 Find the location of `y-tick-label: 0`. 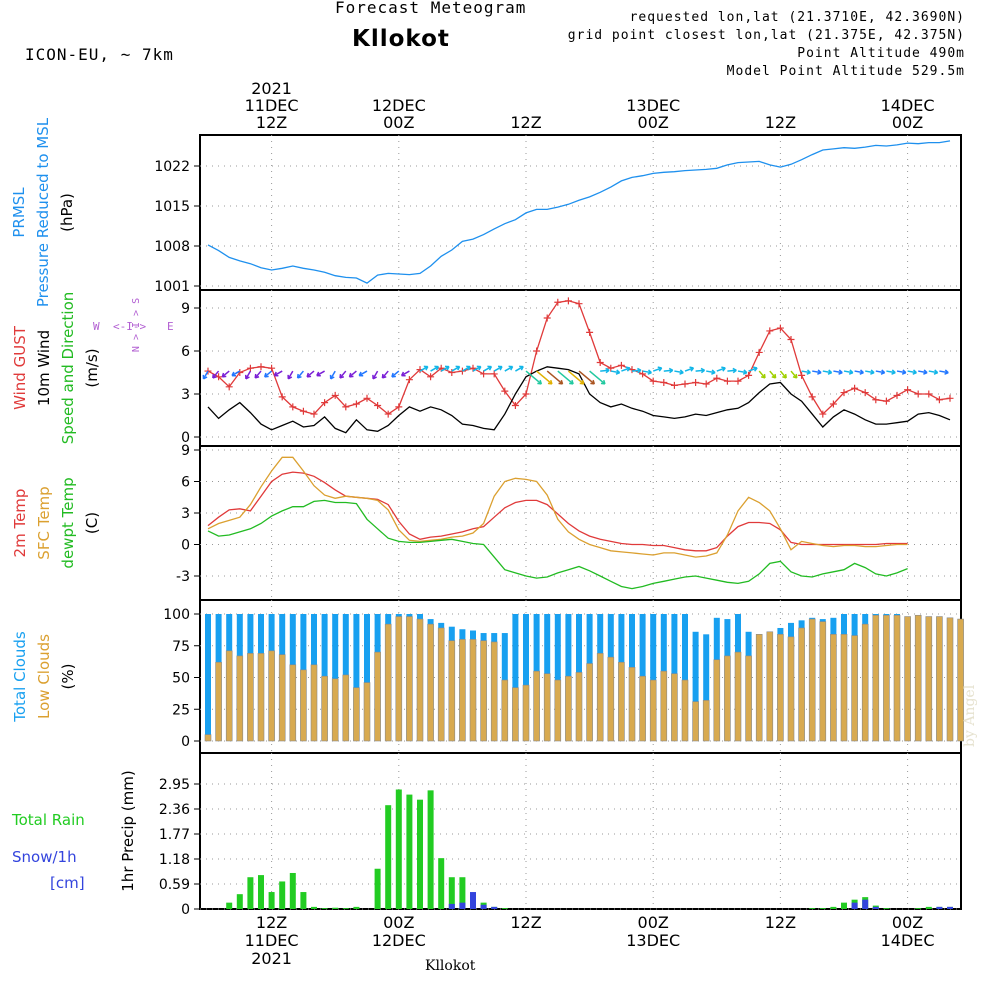

y-tick-label: 0 is located at coordinates (185, 438).